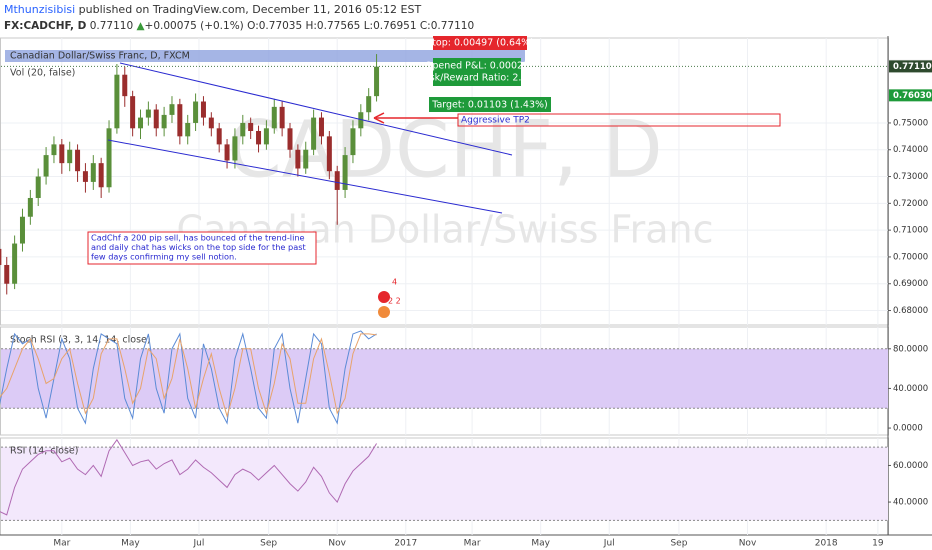 The height and width of the screenshot is (550, 932). Describe the element at coordinates (100, 56) in the screenshot. I see `legend: Canadian Dollar/Swiss Franc, D, FXCM` at that location.